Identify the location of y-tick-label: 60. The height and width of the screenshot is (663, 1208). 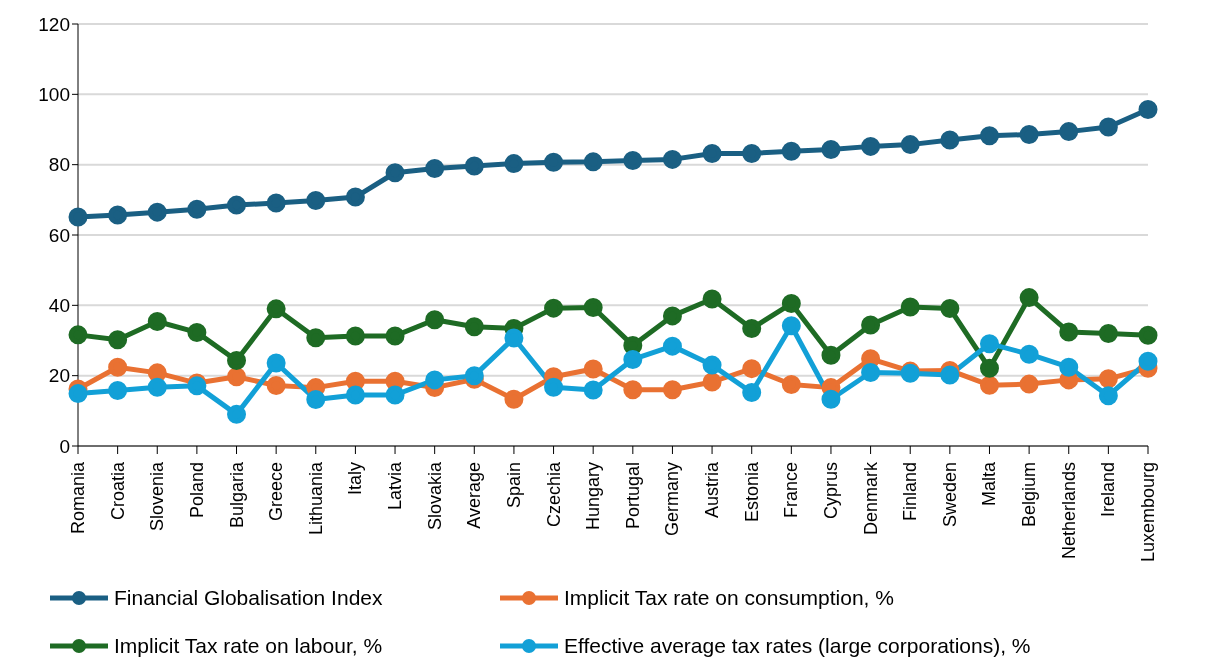
(59, 235).